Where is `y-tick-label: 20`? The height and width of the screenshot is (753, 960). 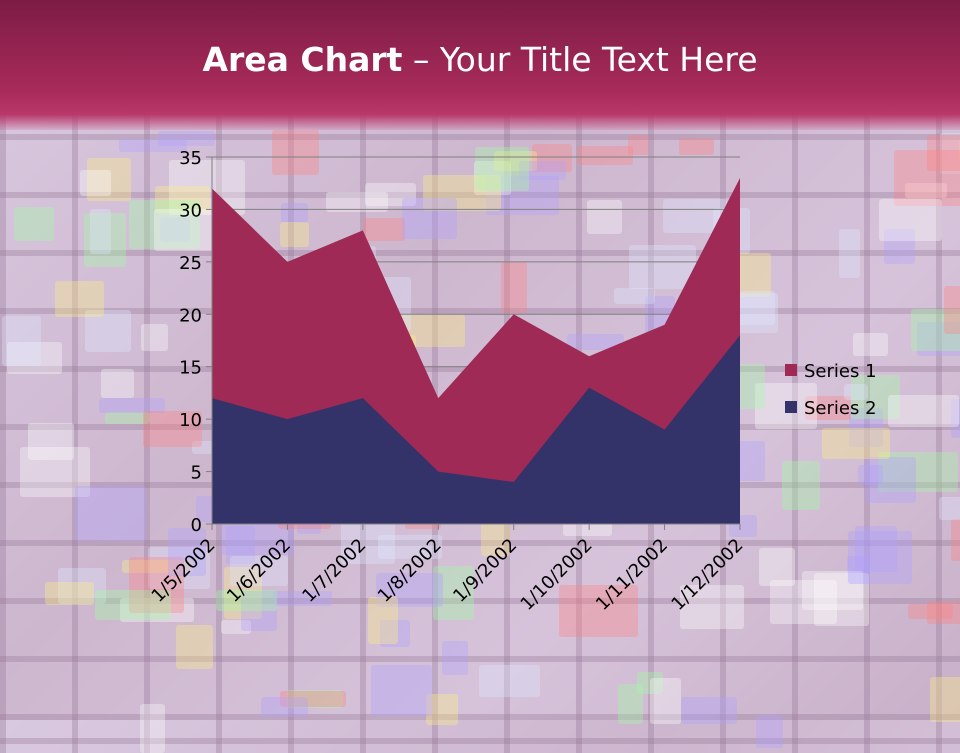
y-tick-label: 20 is located at coordinates (190, 315).